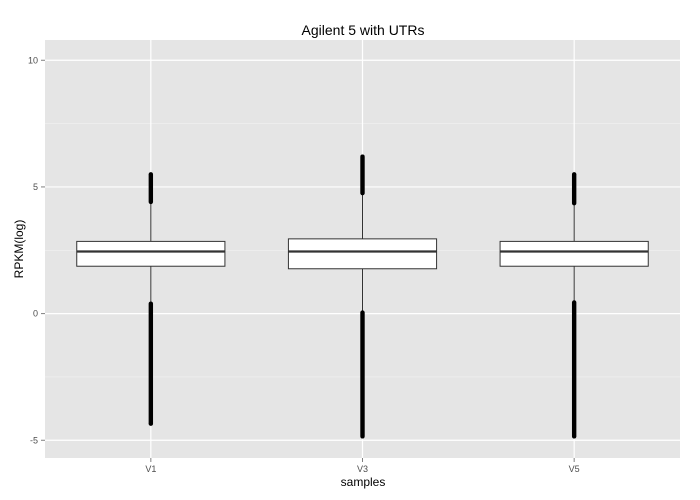  I want to click on y-tick-label: -5, so click(34, 440).